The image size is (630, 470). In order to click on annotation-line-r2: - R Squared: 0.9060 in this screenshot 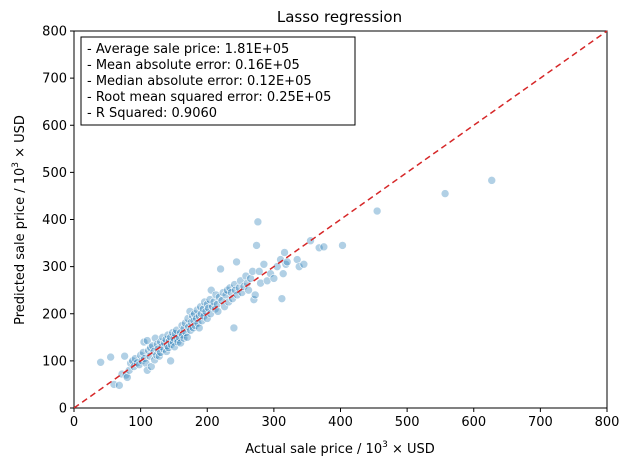, I will do `click(152, 113)`.